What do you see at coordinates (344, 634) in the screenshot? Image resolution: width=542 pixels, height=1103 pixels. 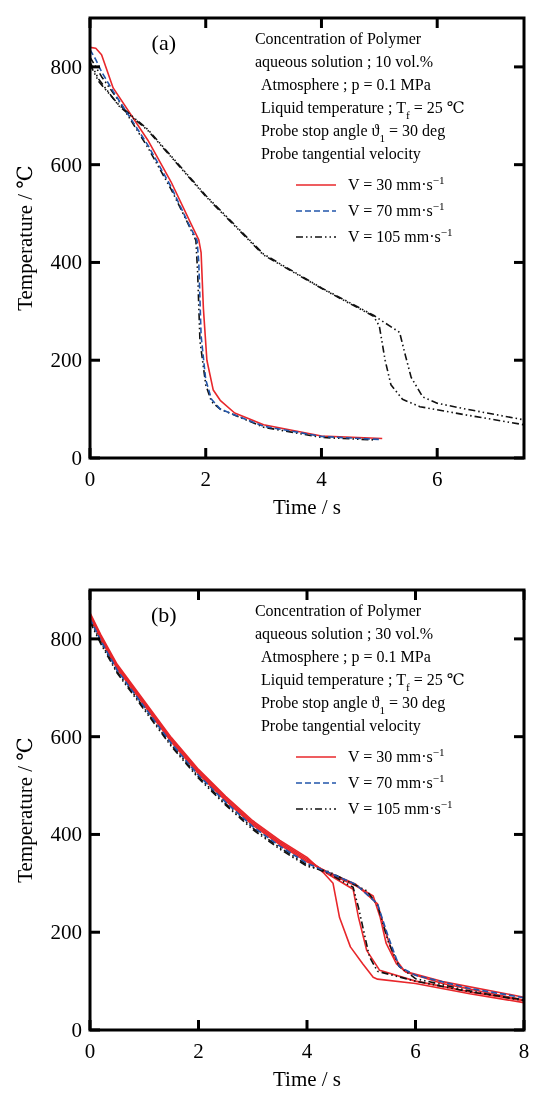 I see `annotation: aqueous solution ; 30 vol.%` at bounding box center [344, 634].